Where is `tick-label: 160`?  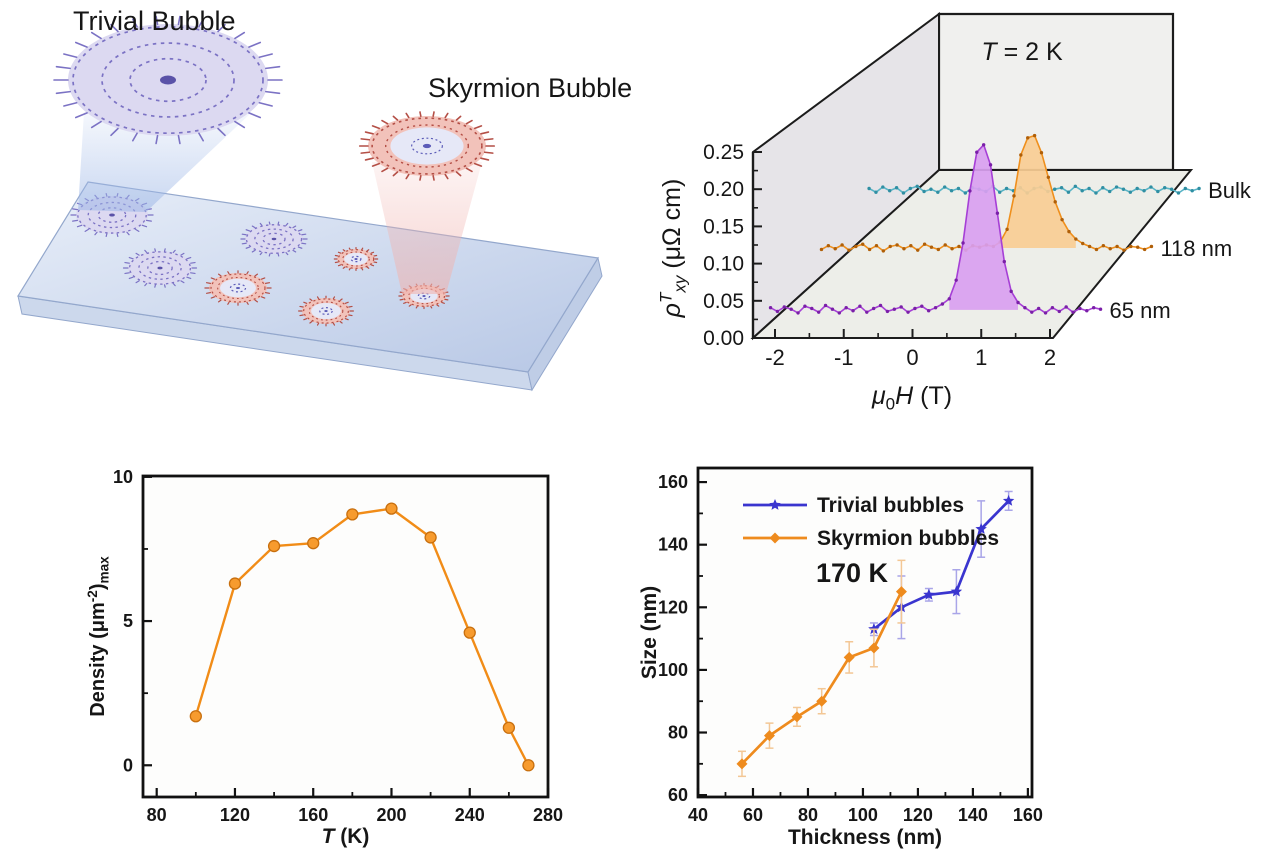 tick-label: 160 is located at coordinates (313, 815).